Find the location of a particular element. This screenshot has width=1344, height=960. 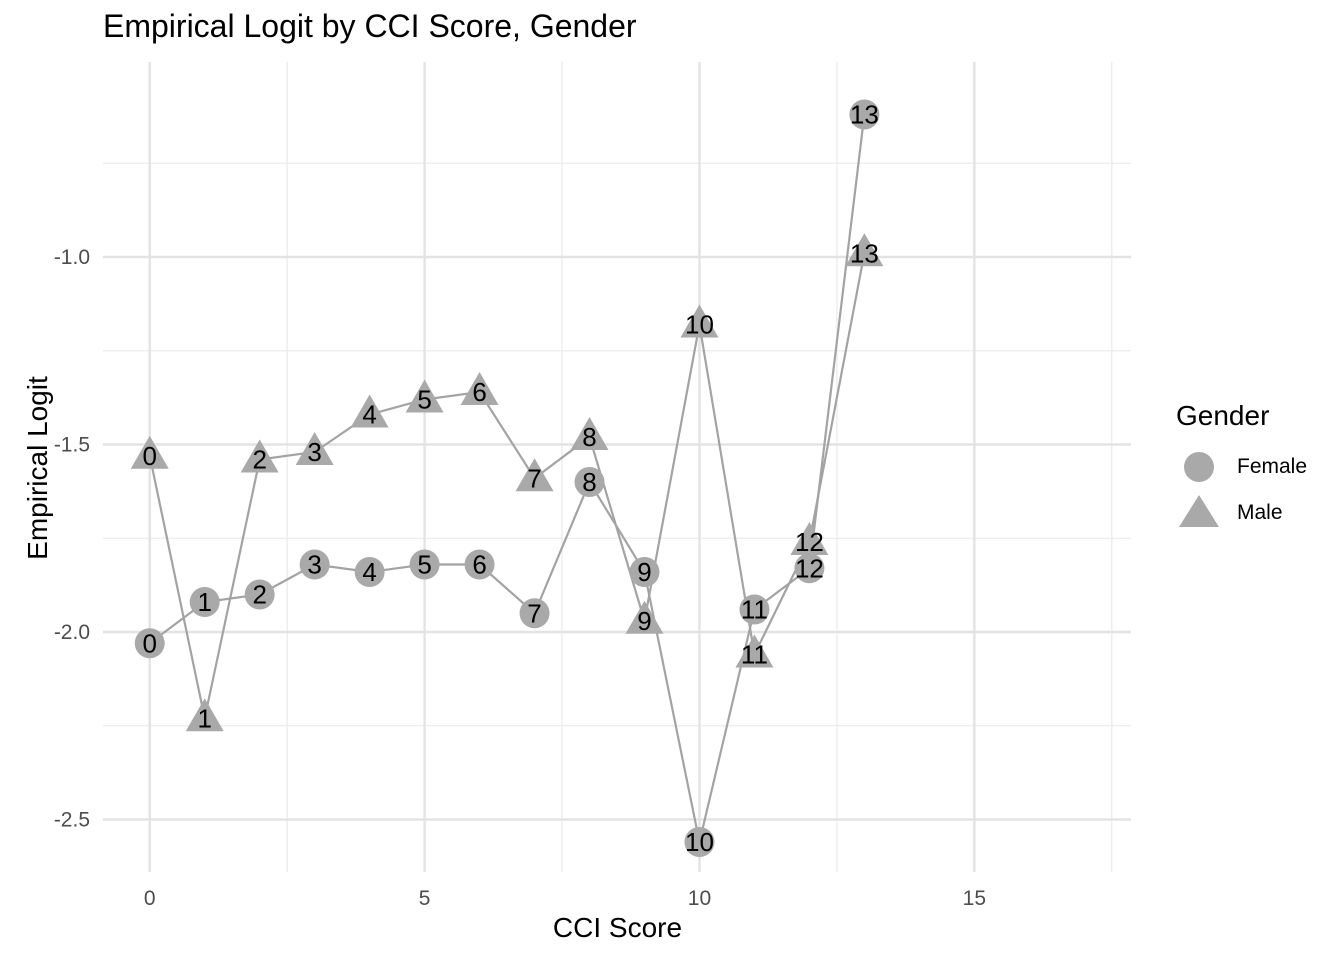

y-tick-label: -1.5 is located at coordinates (72, 445).